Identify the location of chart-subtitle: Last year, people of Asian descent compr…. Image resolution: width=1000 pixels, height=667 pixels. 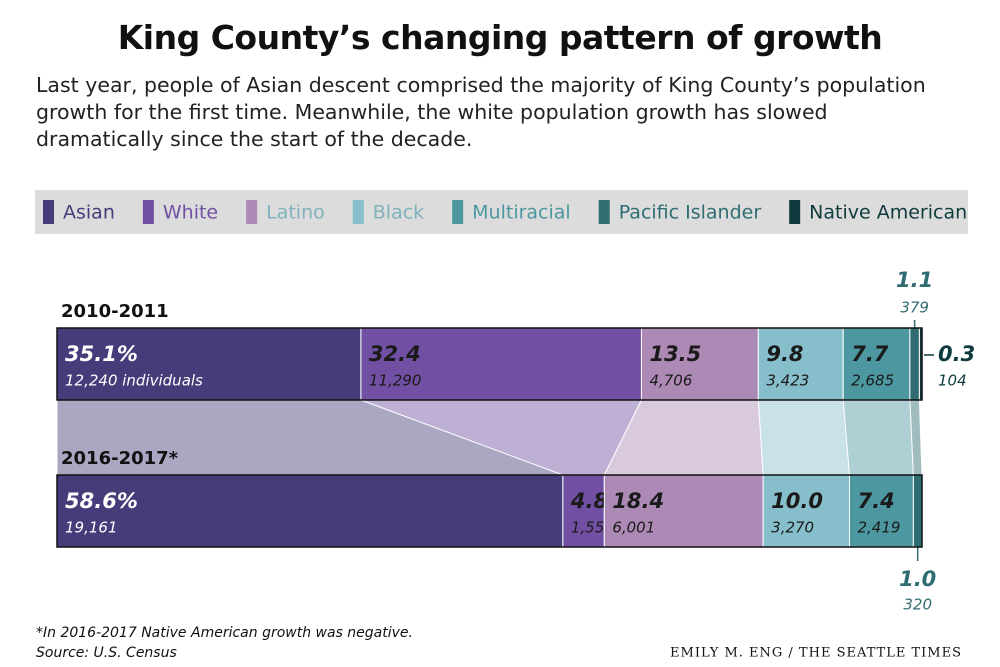
(481, 112).